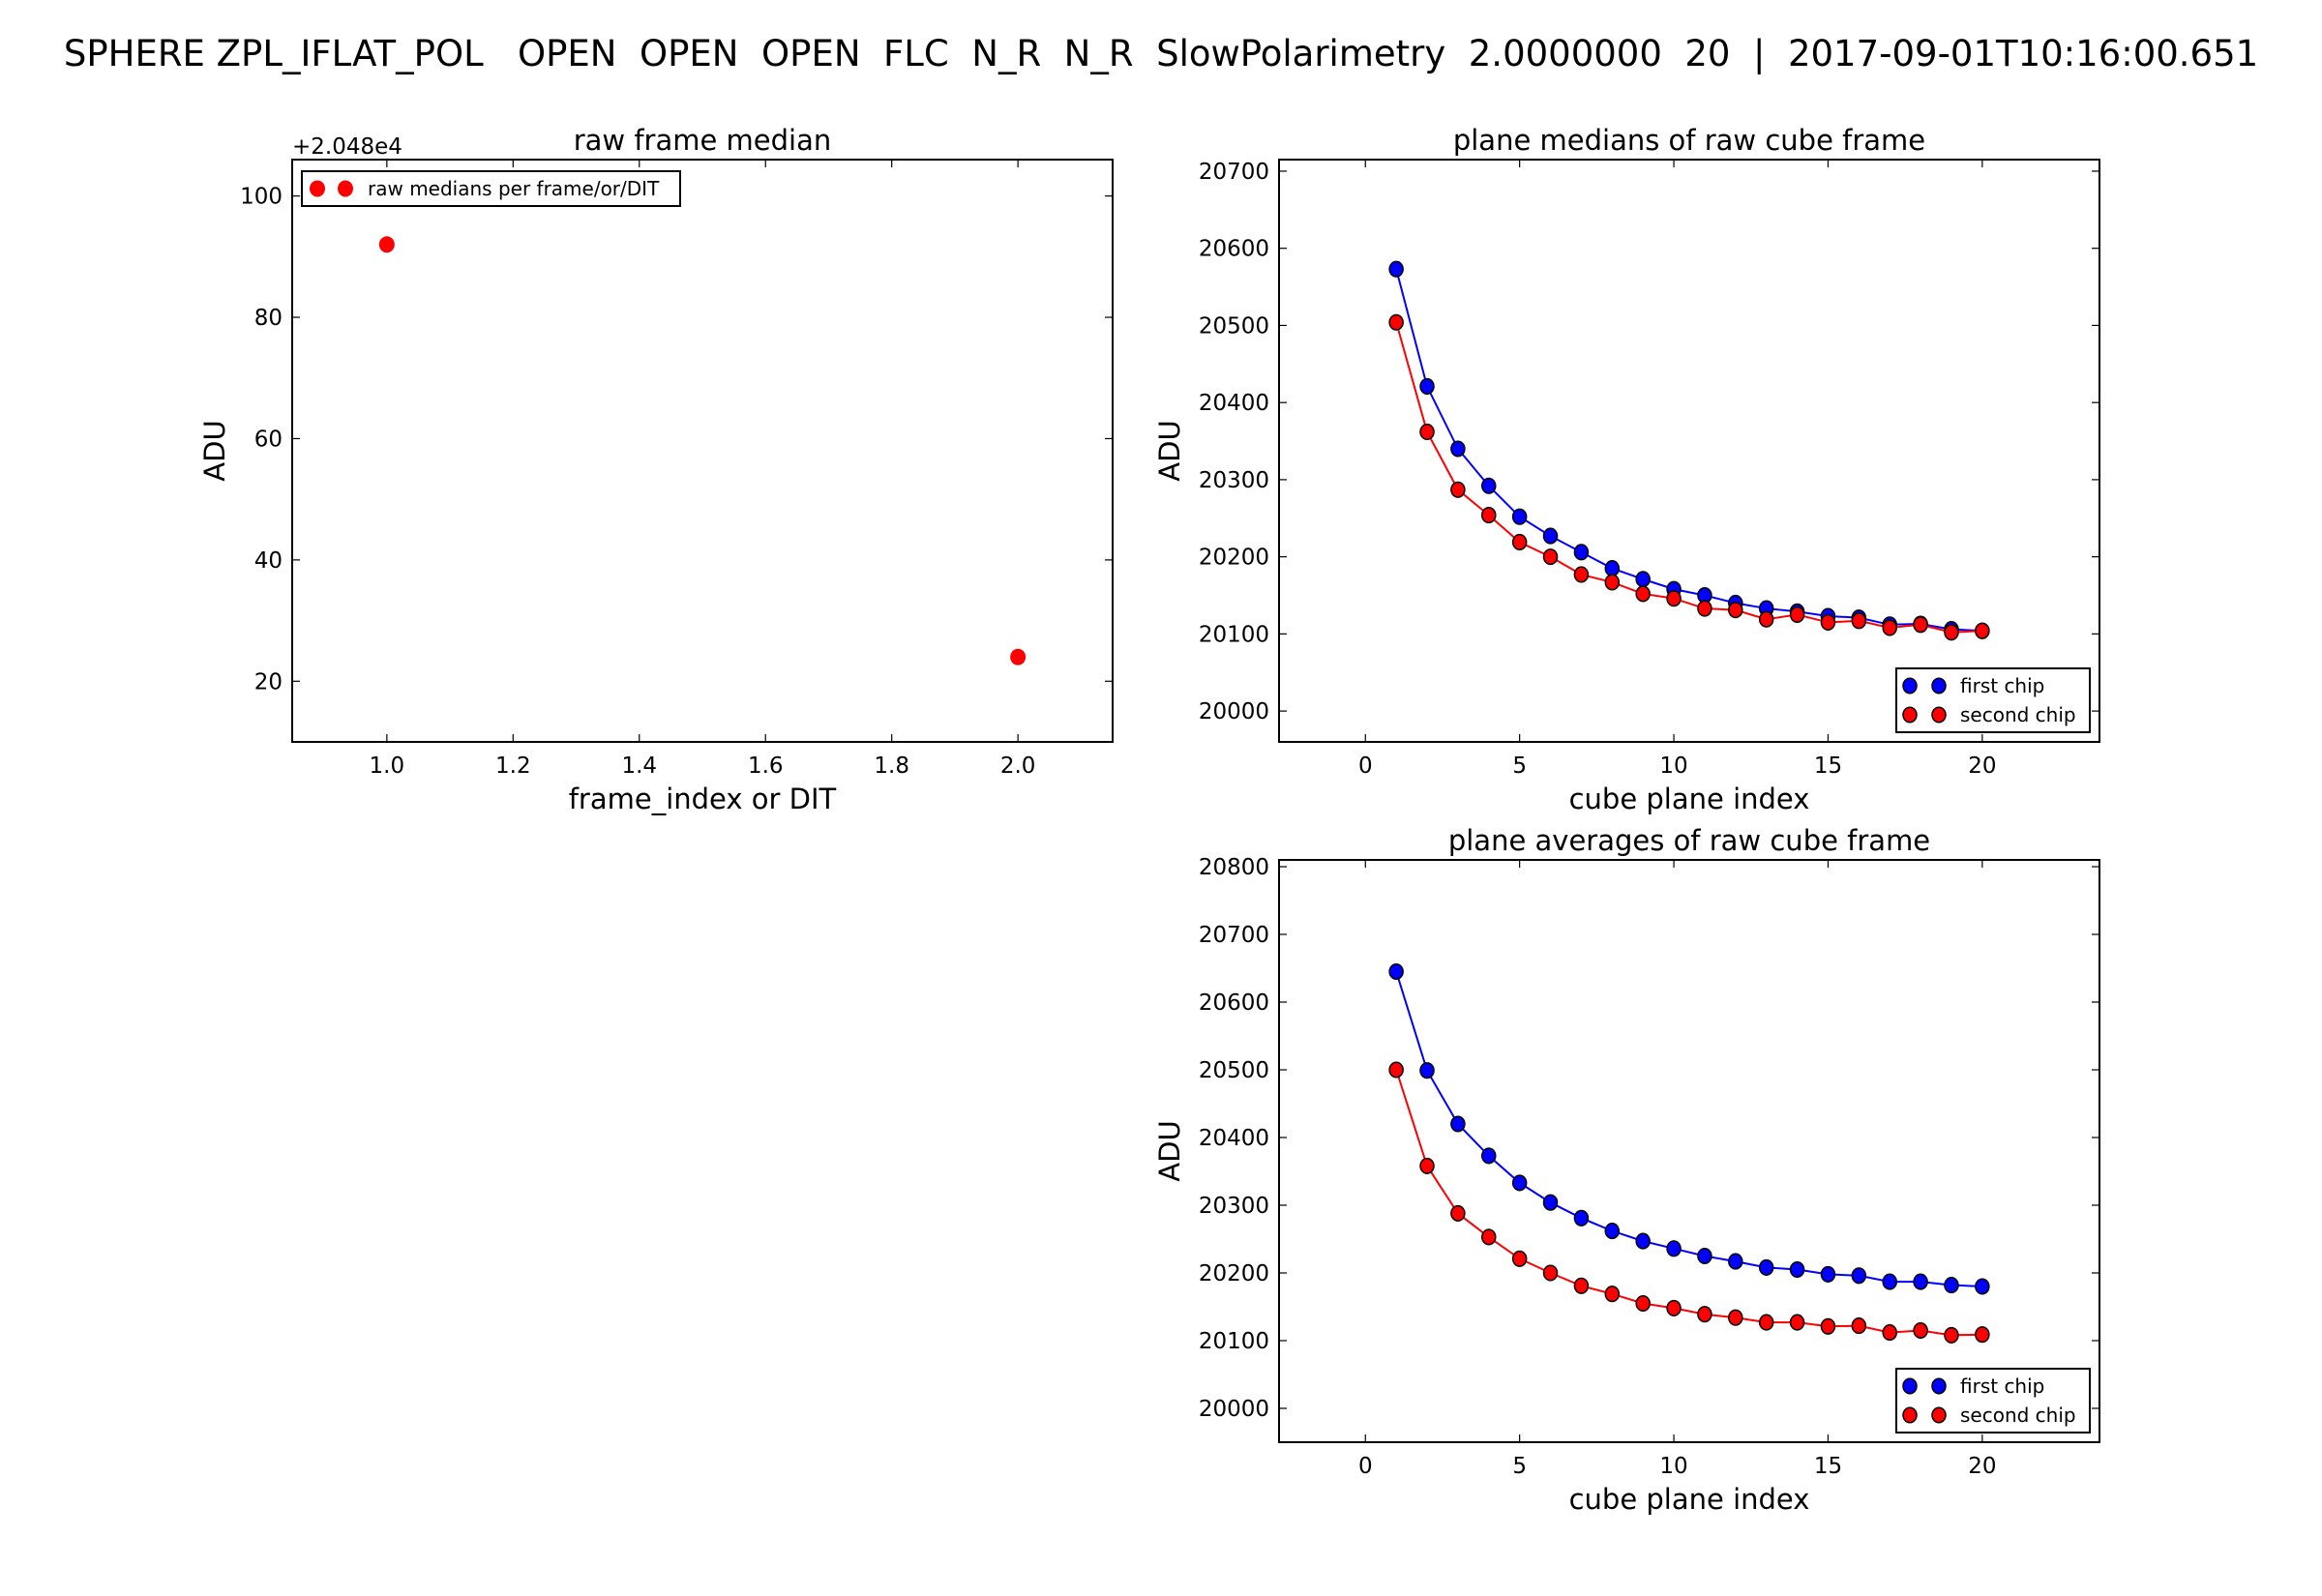 The image size is (2322, 1596). Describe the element at coordinates (1234, 634) in the screenshot. I see `y-tick-label: 20100` at that location.